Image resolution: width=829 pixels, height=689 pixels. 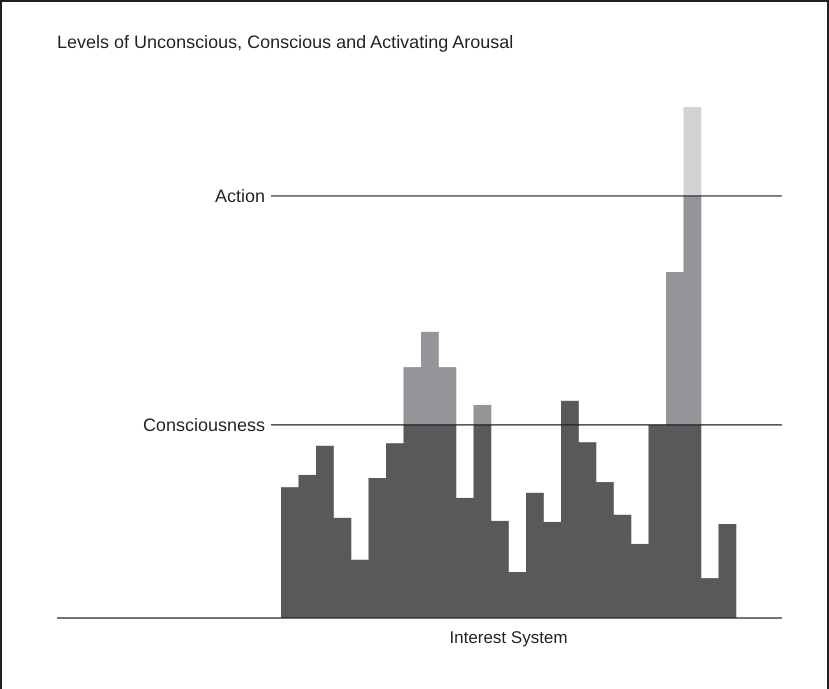 I want to click on ref-line-label: Consciousness, so click(x=203, y=424).